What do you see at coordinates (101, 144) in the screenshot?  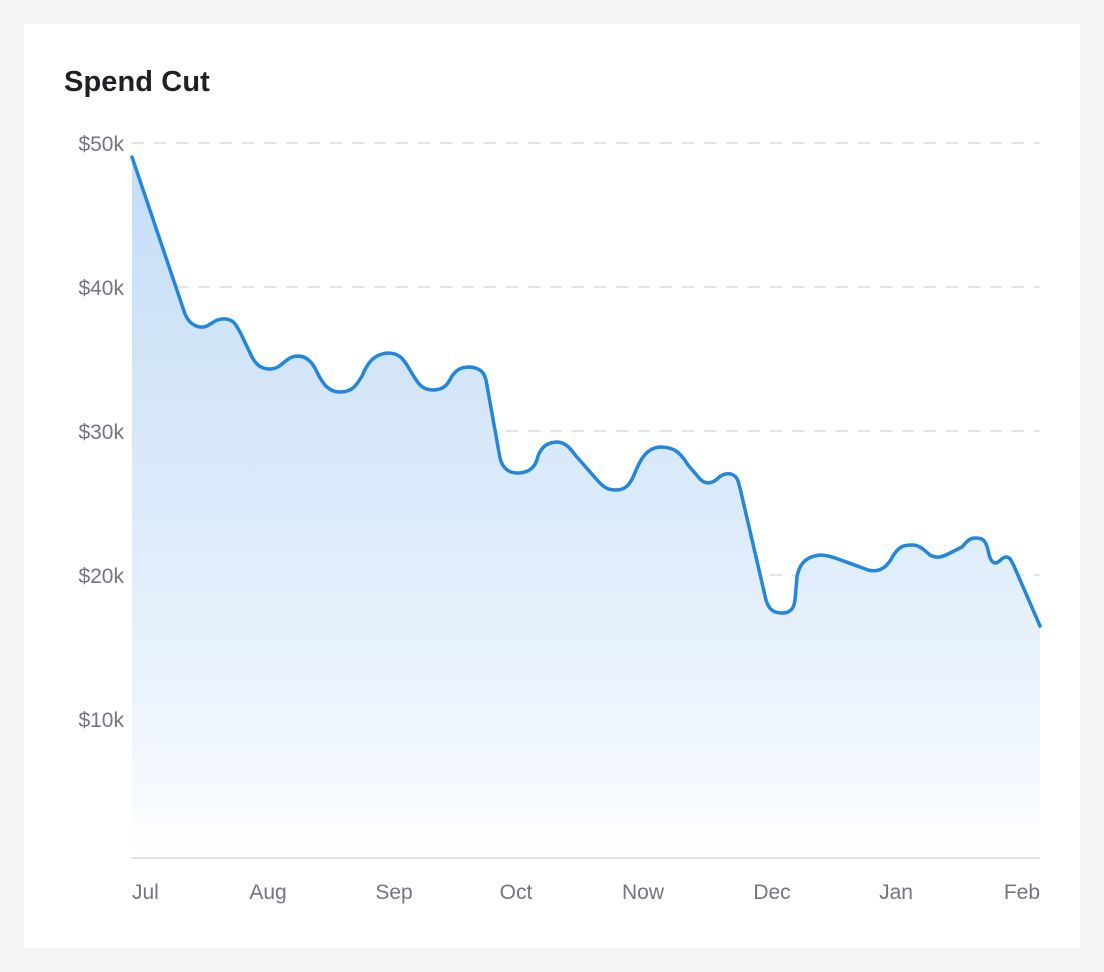 I see `y-tick-label: $50k` at bounding box center [101, 144].